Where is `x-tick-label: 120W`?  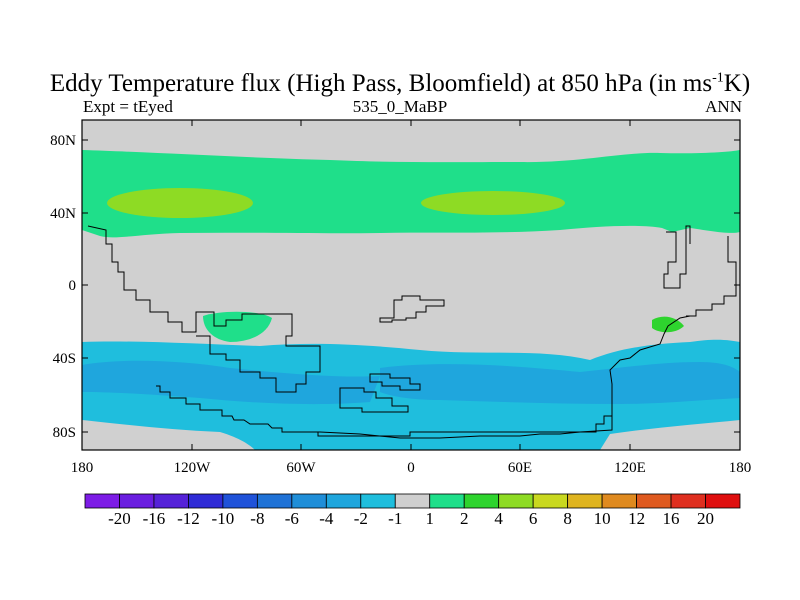
x-tick-label: 120W is located at coordinates (193, 468).